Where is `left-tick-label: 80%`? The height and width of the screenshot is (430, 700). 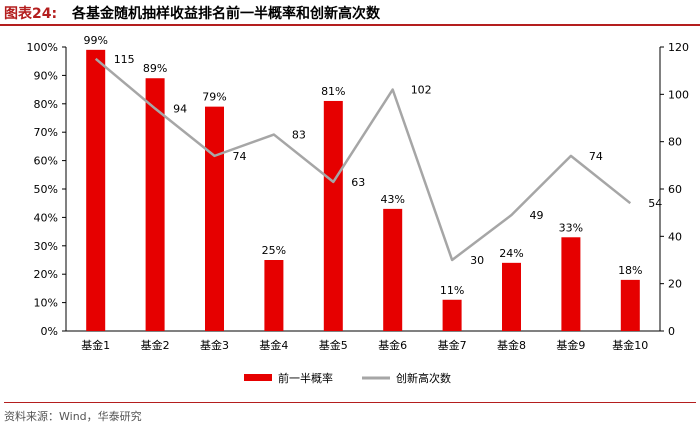 left-tick-label: 80% is located at coordinates (46, 104).